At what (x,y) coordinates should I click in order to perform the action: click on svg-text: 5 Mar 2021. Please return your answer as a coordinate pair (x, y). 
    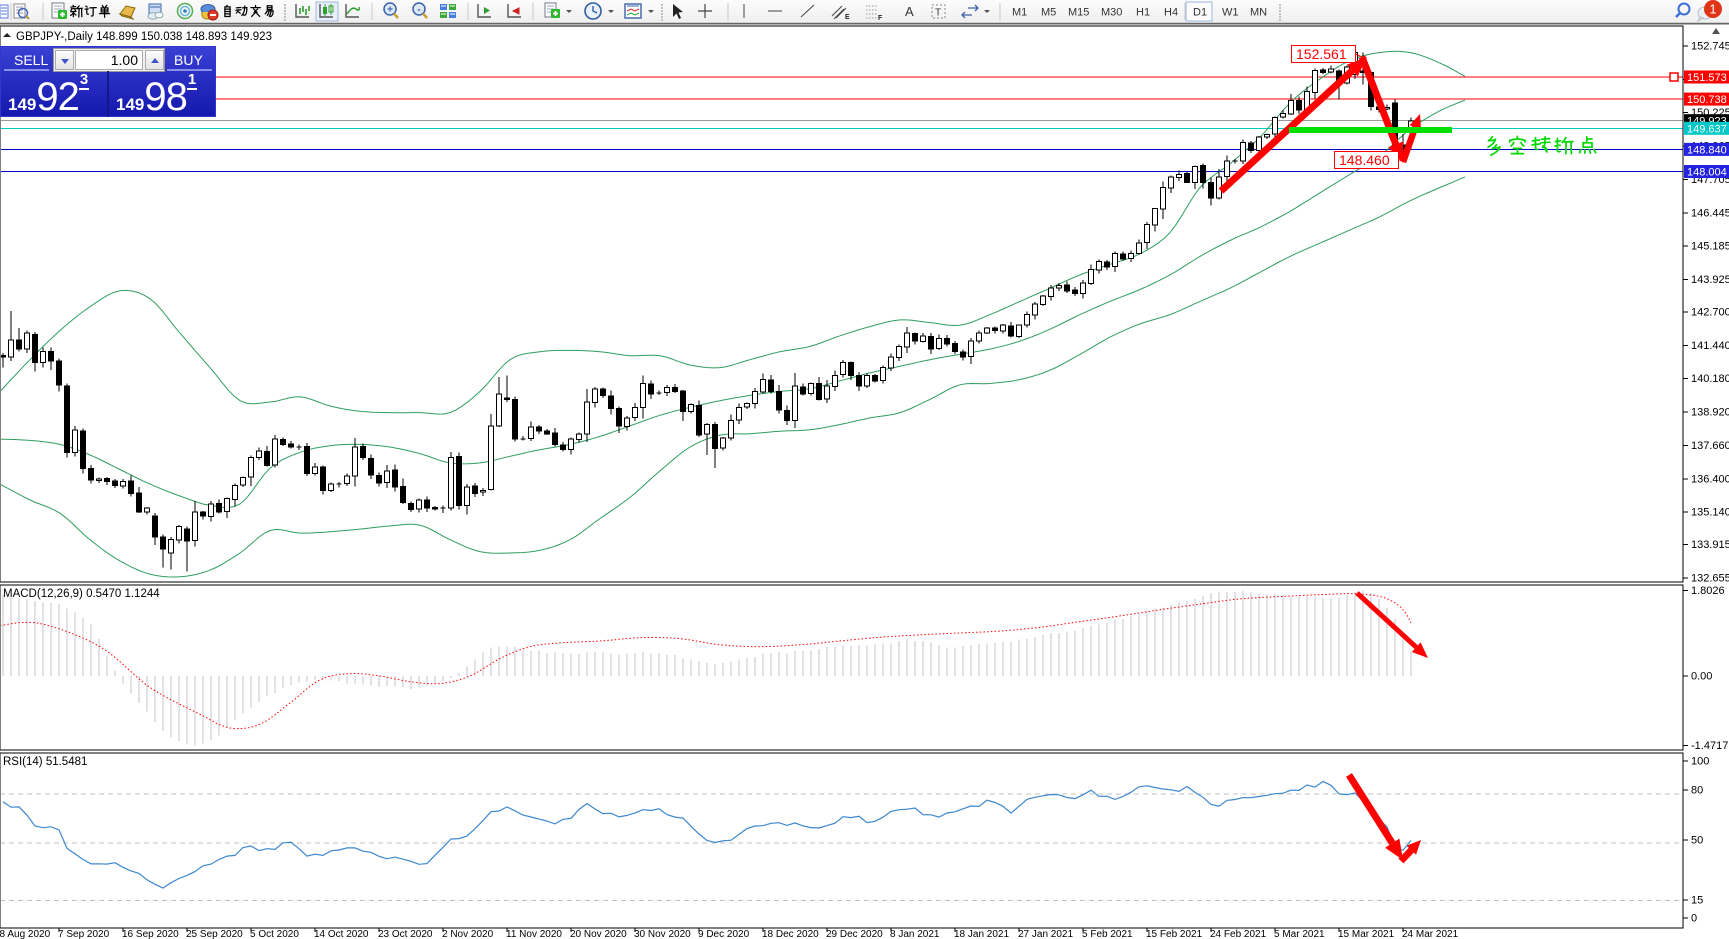
    Looking at the image, I should click on (1299, 934).